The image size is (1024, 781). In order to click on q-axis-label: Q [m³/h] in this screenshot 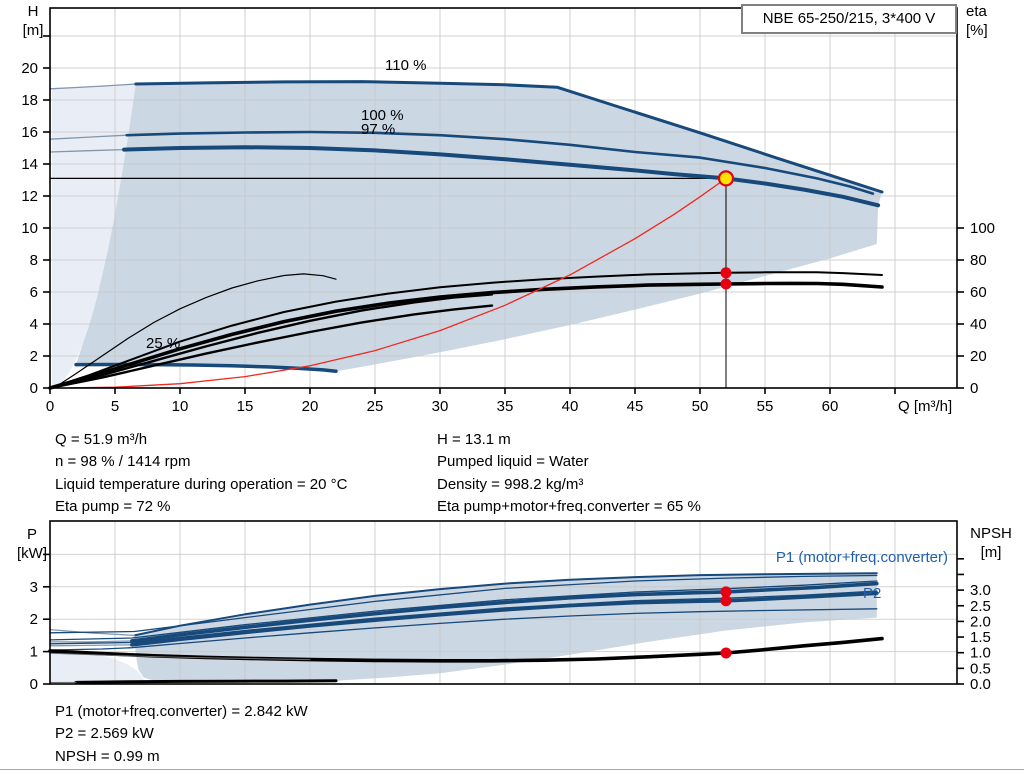, I will do `click(925, 406)`.